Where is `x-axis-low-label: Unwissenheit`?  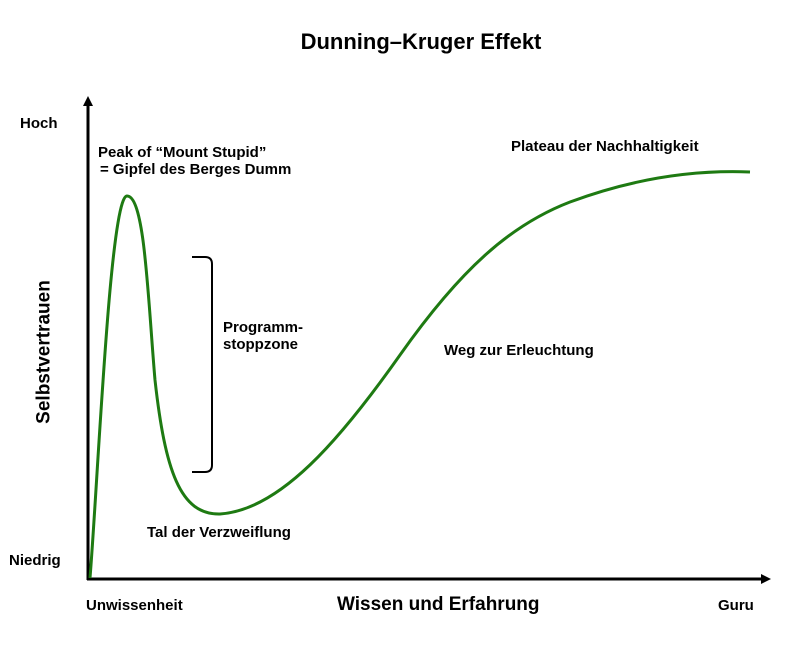 x-axis-low-label: Unwissenheit is located at coordinates (134, 605).